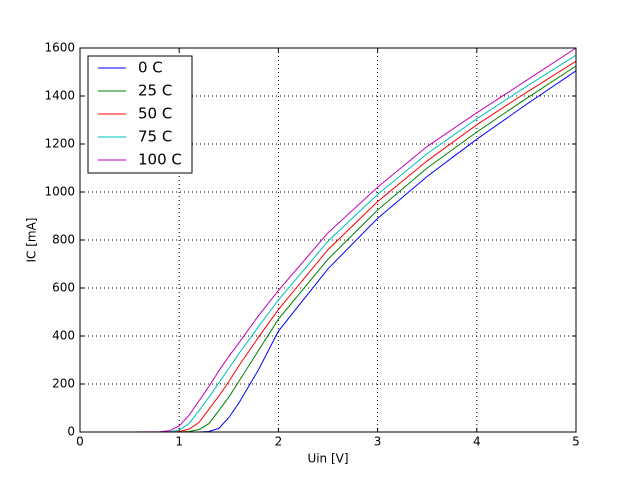  Describe the element at coordinates (80, 442) in the screenshot. I see `x-tick-label: 0` at that location.